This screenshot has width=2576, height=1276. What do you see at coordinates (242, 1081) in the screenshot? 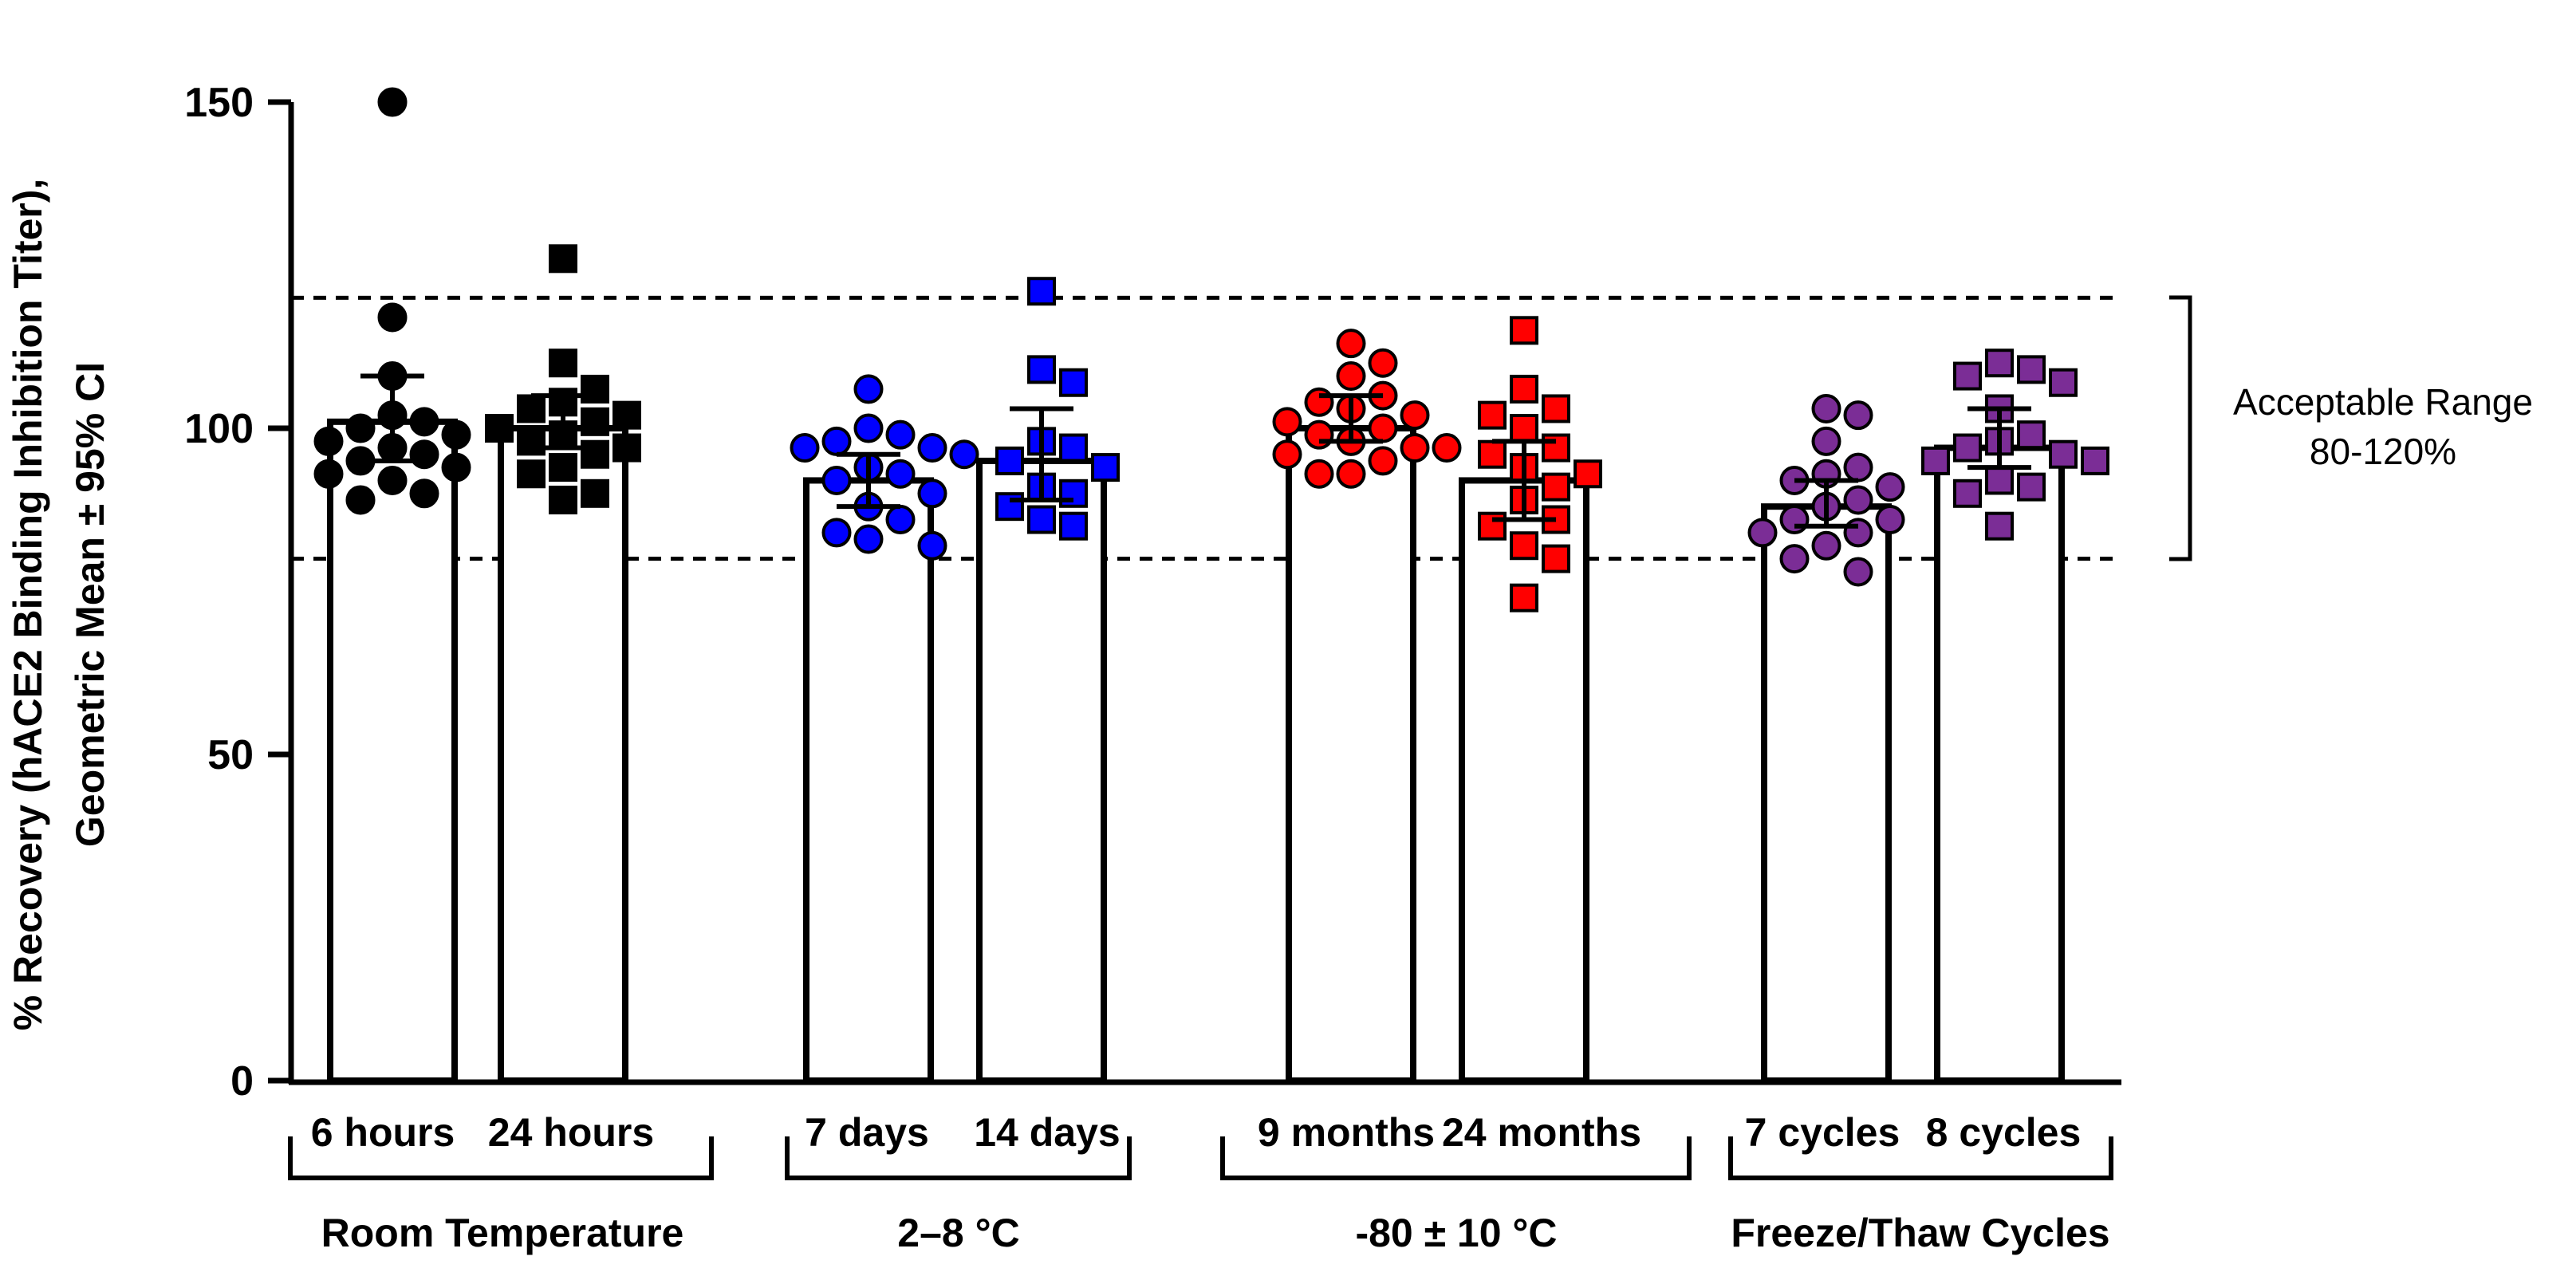
I see `y-tick-label-0: 0` at bounding box center [242, 1081].